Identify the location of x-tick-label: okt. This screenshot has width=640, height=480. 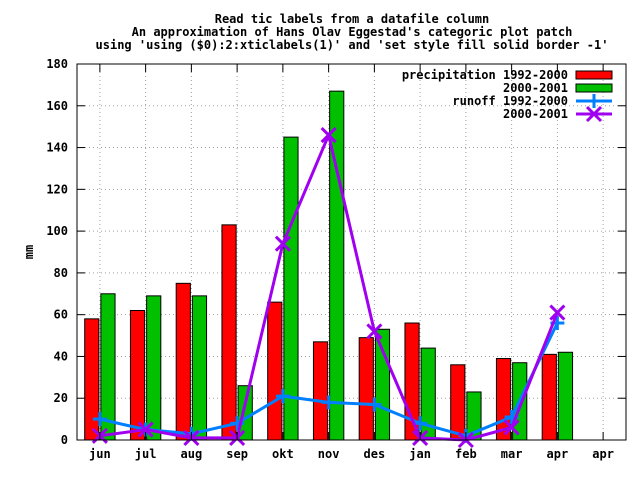
(283, 454).